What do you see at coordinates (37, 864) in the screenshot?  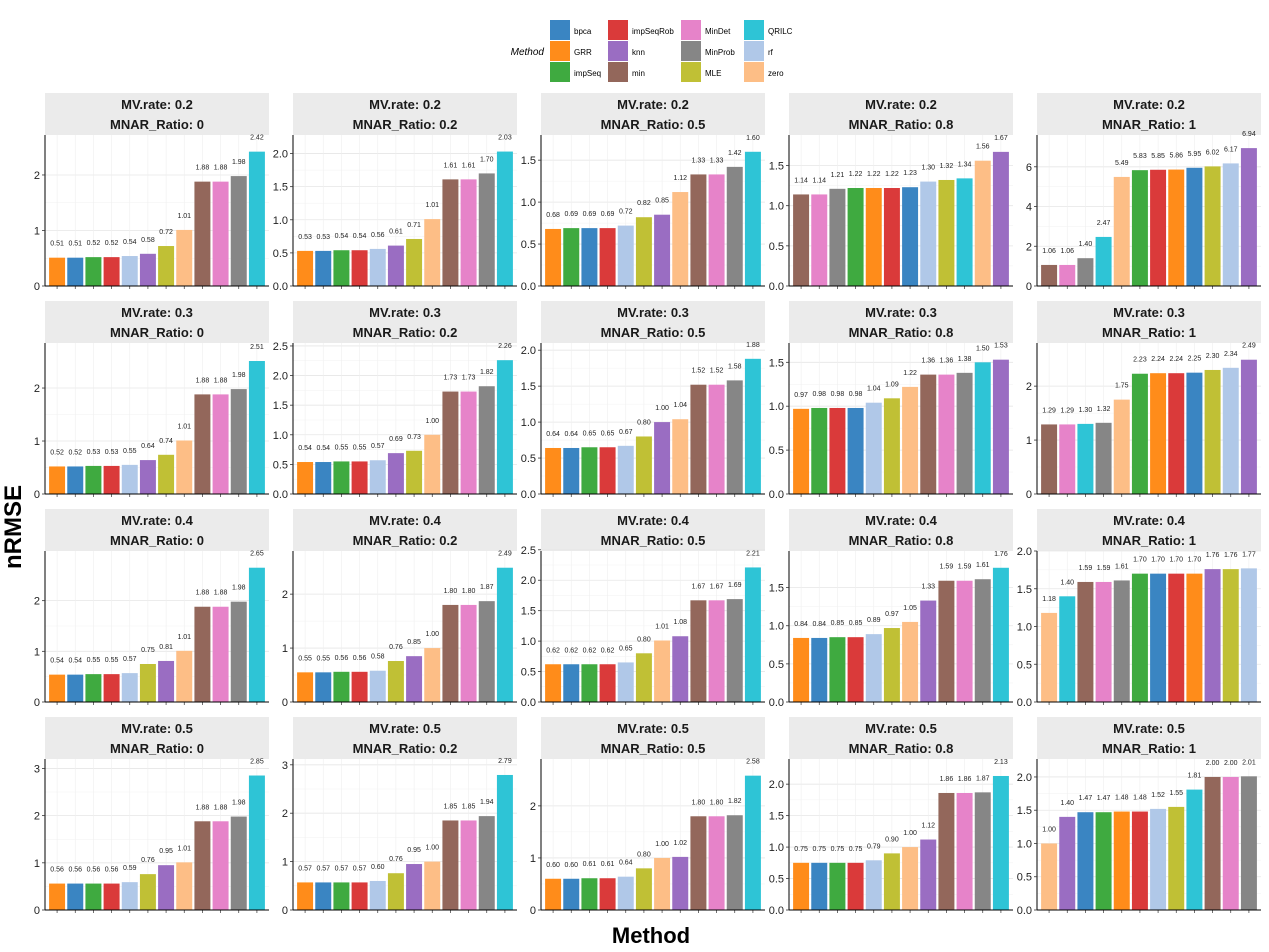 I see `y-tick-label: 1` at bounding box center [37, 864].